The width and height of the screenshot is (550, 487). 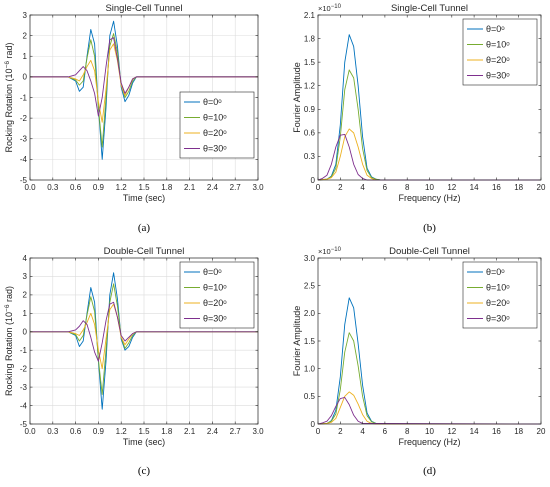 I want to click on y-tick-label: 1, so click(x=25, y=56).